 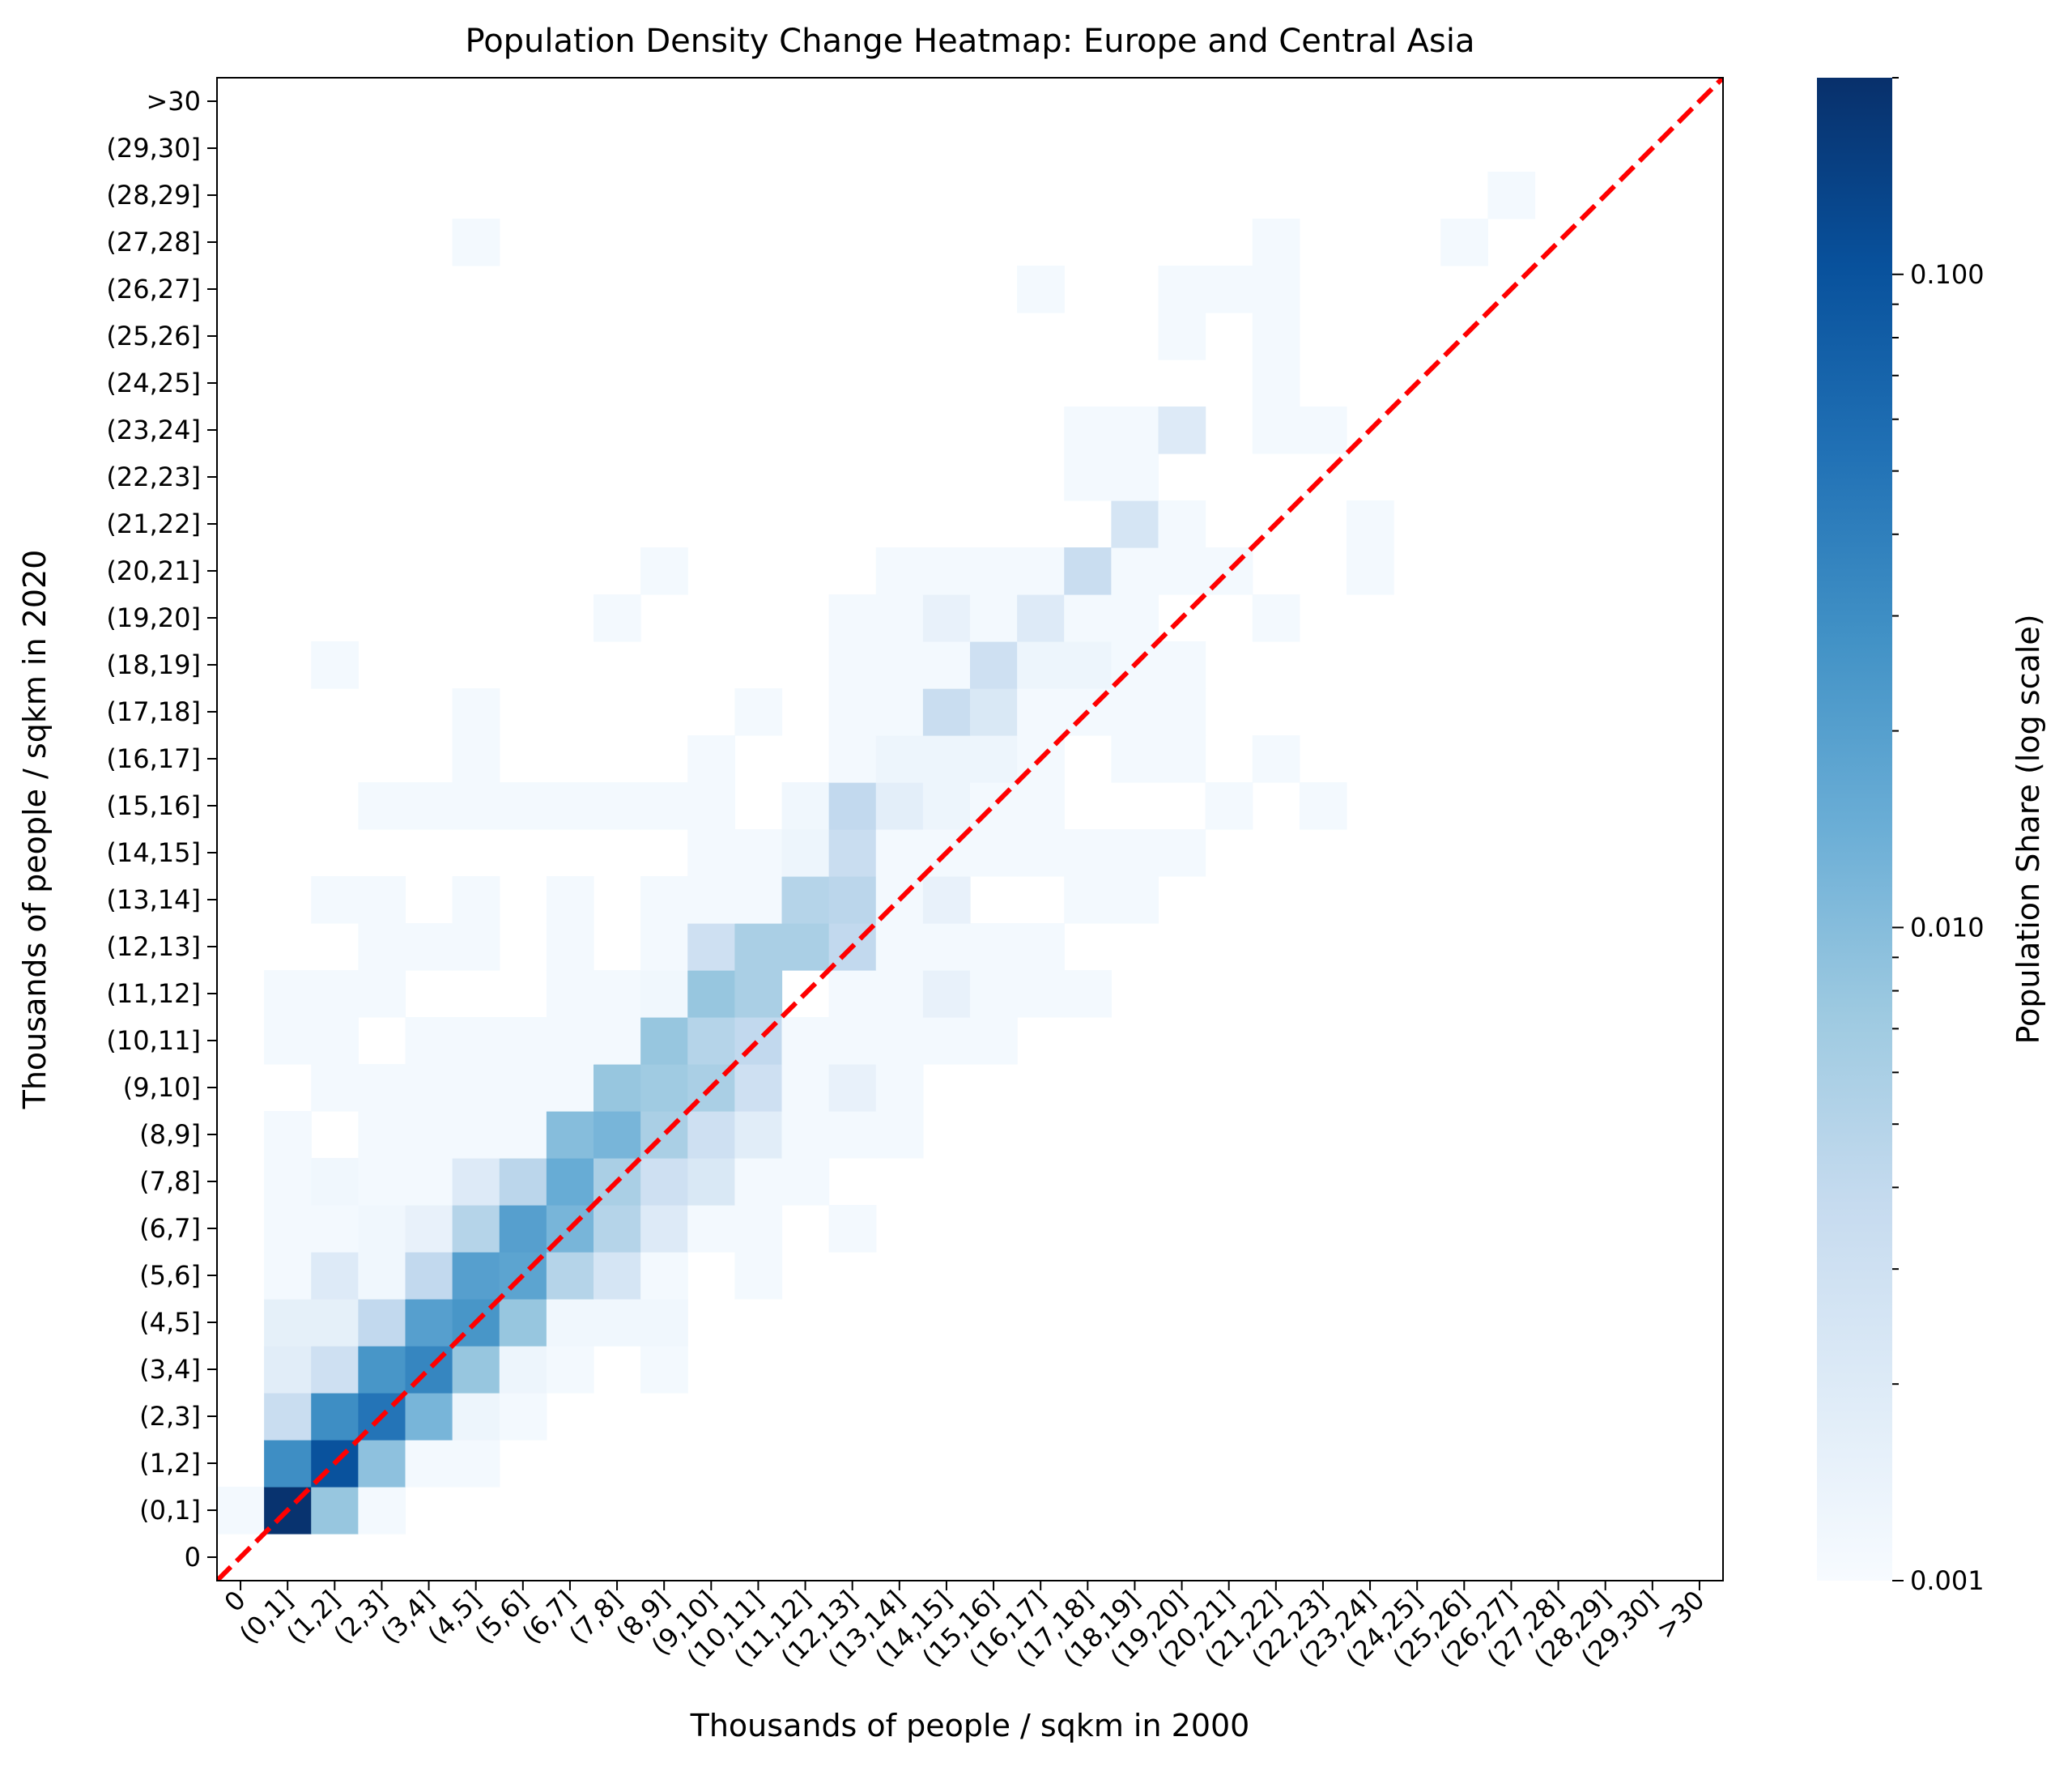 I want to click on y-tick-label: (18,19], so click(x=153, y=664).